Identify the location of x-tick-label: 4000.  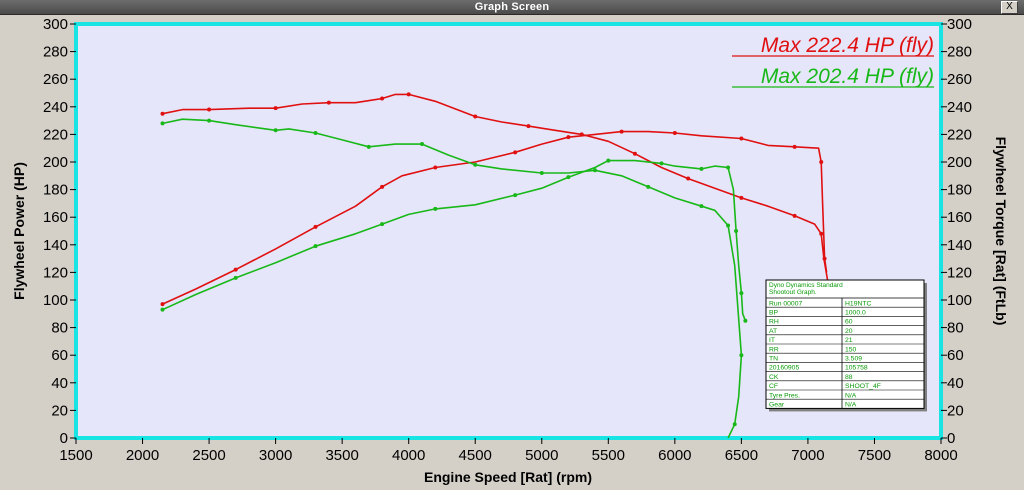
(408, 455).